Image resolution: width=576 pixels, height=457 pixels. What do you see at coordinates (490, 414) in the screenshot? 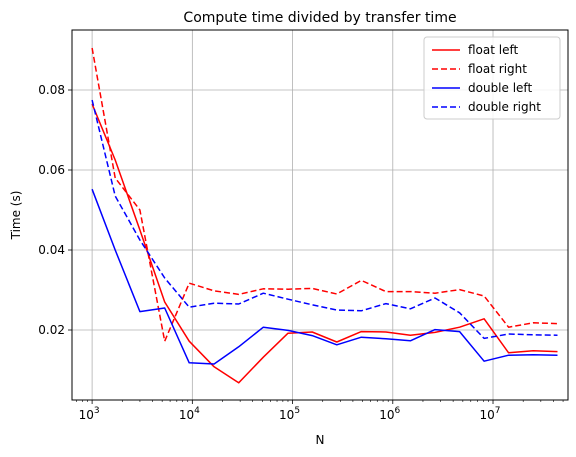
I see `x-tick-label: 10⁷` at bounding box center [490, 414].